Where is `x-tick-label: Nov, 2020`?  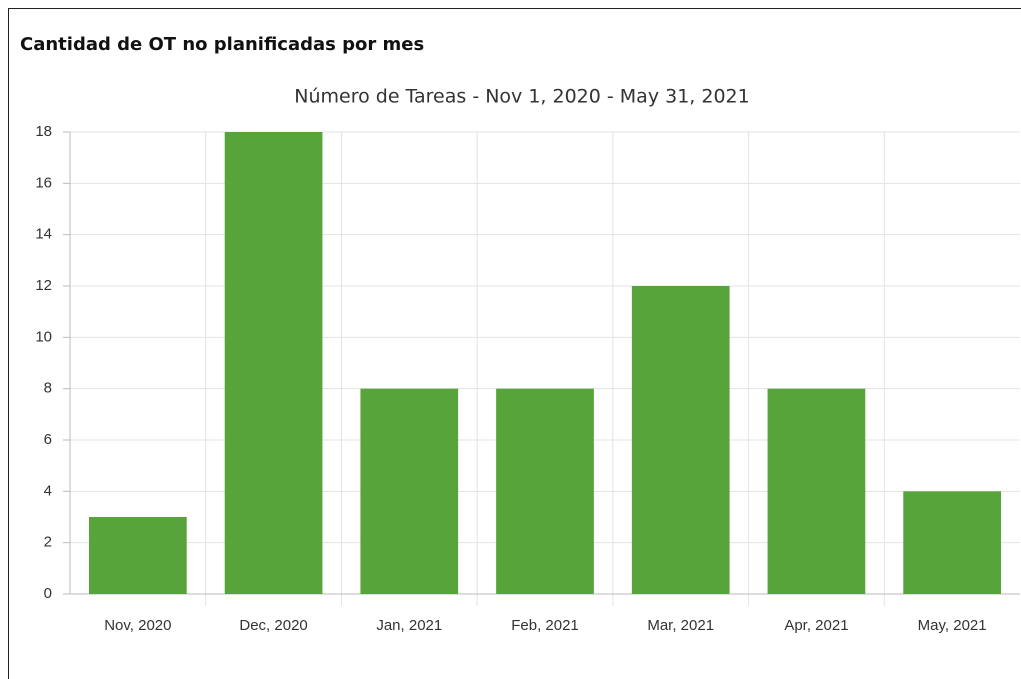
x-tick-label: Nov, 2020 is located at coordinates (137, 625).